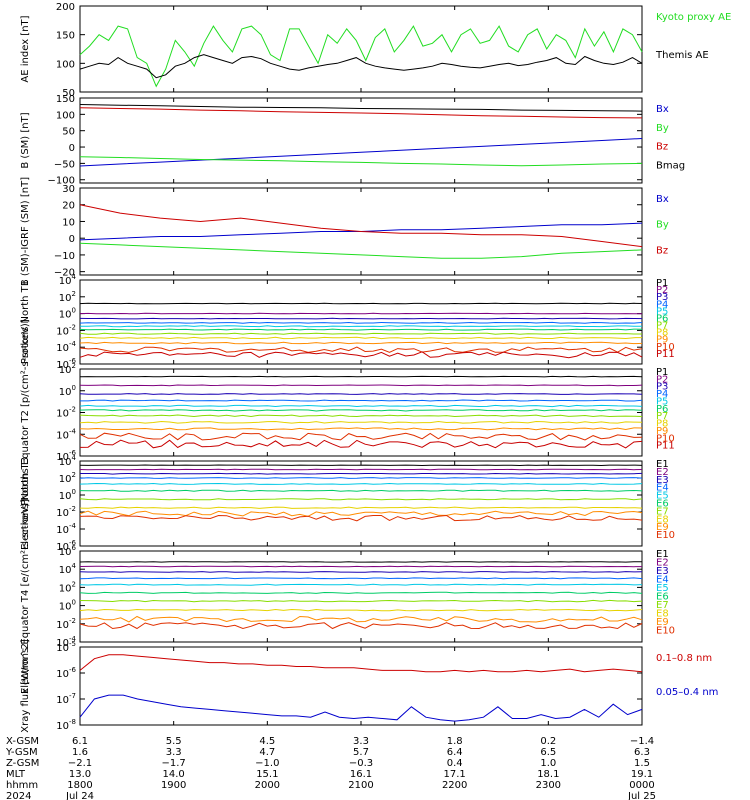 The height and width of the screenshot is (800, 750). Describe the element at coordinates (662, 297) in the screenshot. I see `panel-4-legend-P3: P3` at that location.